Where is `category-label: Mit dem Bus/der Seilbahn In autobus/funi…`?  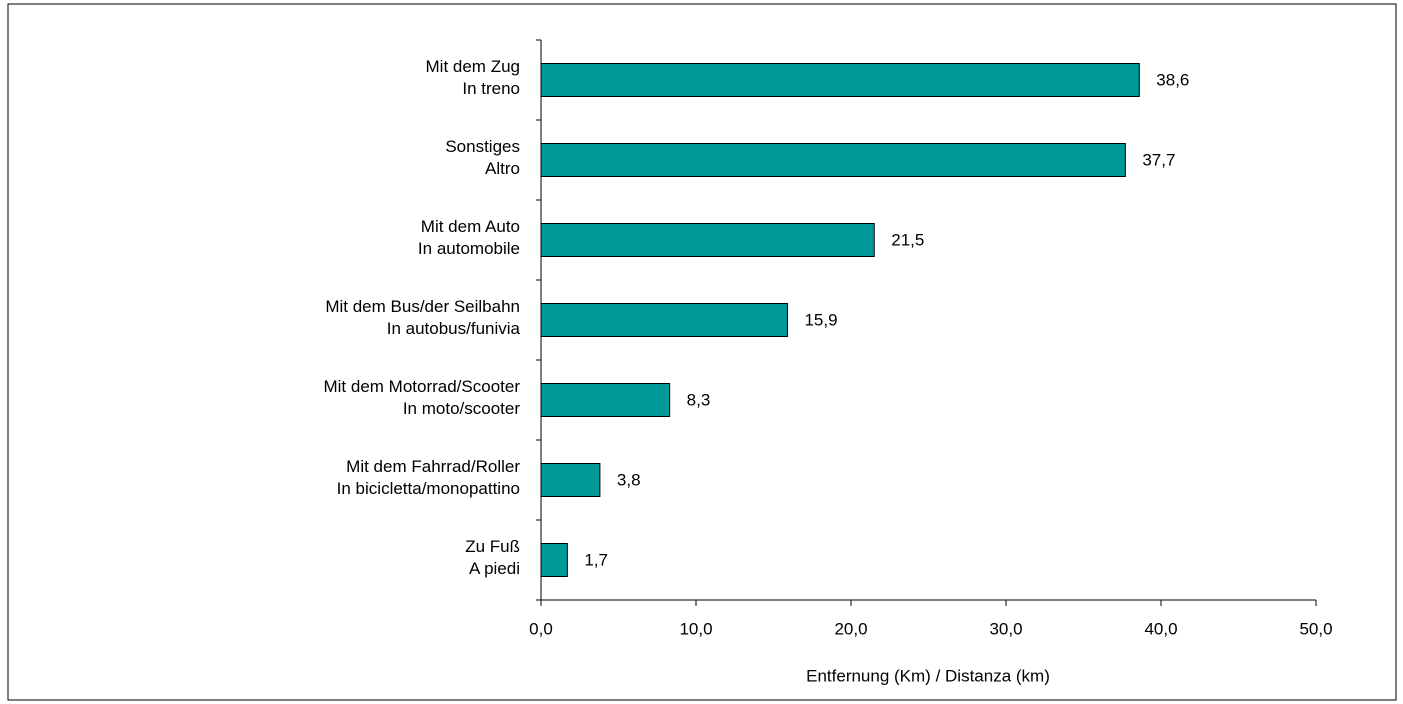
category-label: Mit dem Bus/der Seilbahn In autobus/funi… is located at coordinates (422, 317).